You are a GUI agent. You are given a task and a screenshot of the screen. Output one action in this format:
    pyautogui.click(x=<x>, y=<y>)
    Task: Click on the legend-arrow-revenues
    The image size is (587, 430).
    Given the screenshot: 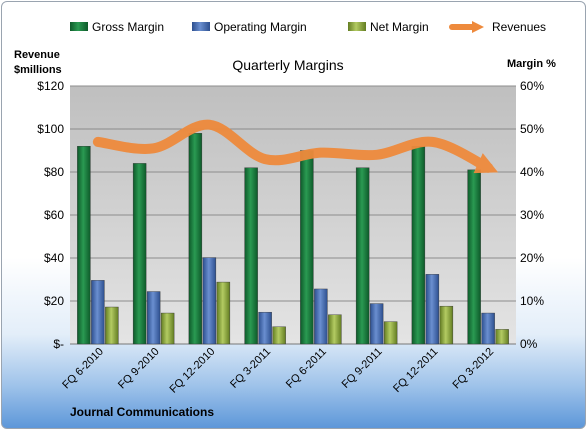 What is the action you would take?
    pyautogui.click(x=478, y=27)
    